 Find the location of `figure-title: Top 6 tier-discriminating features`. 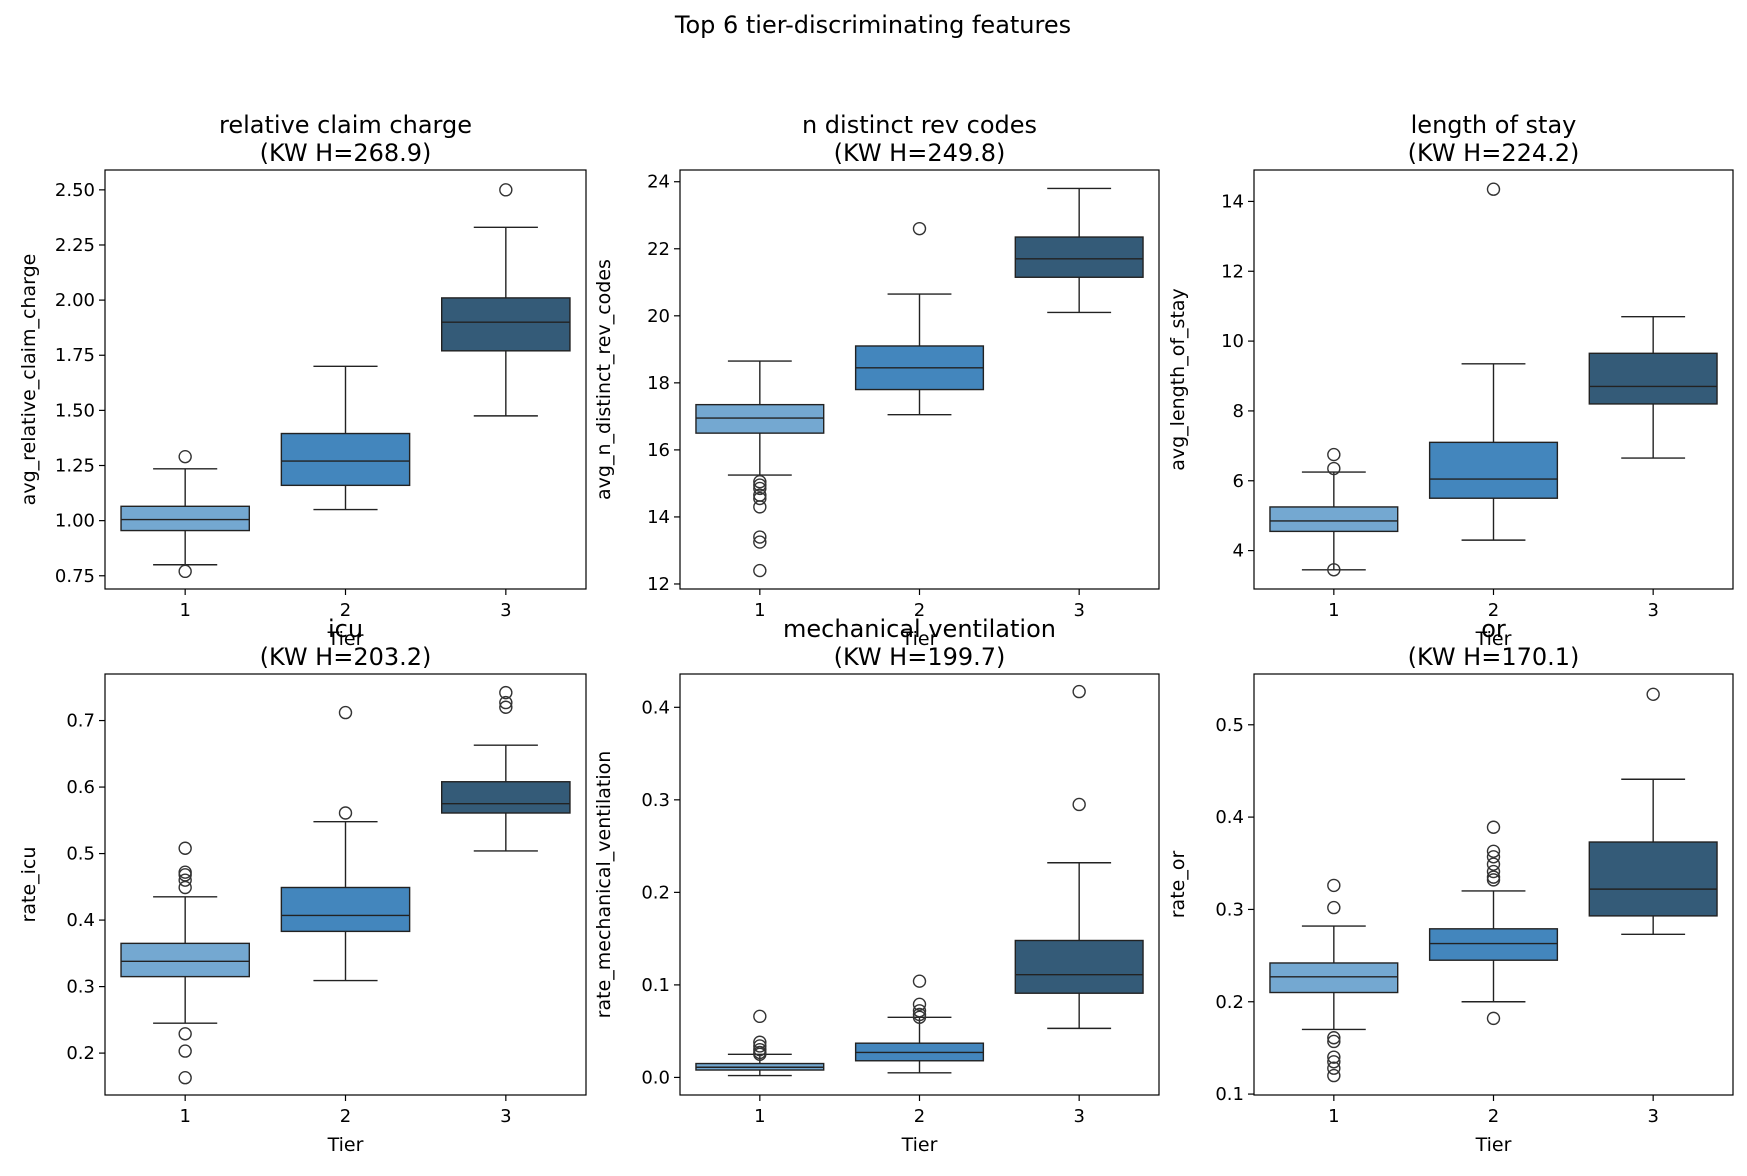

figure-title: Top 6 tier-discriminating features is located at coordinates (872, 25).